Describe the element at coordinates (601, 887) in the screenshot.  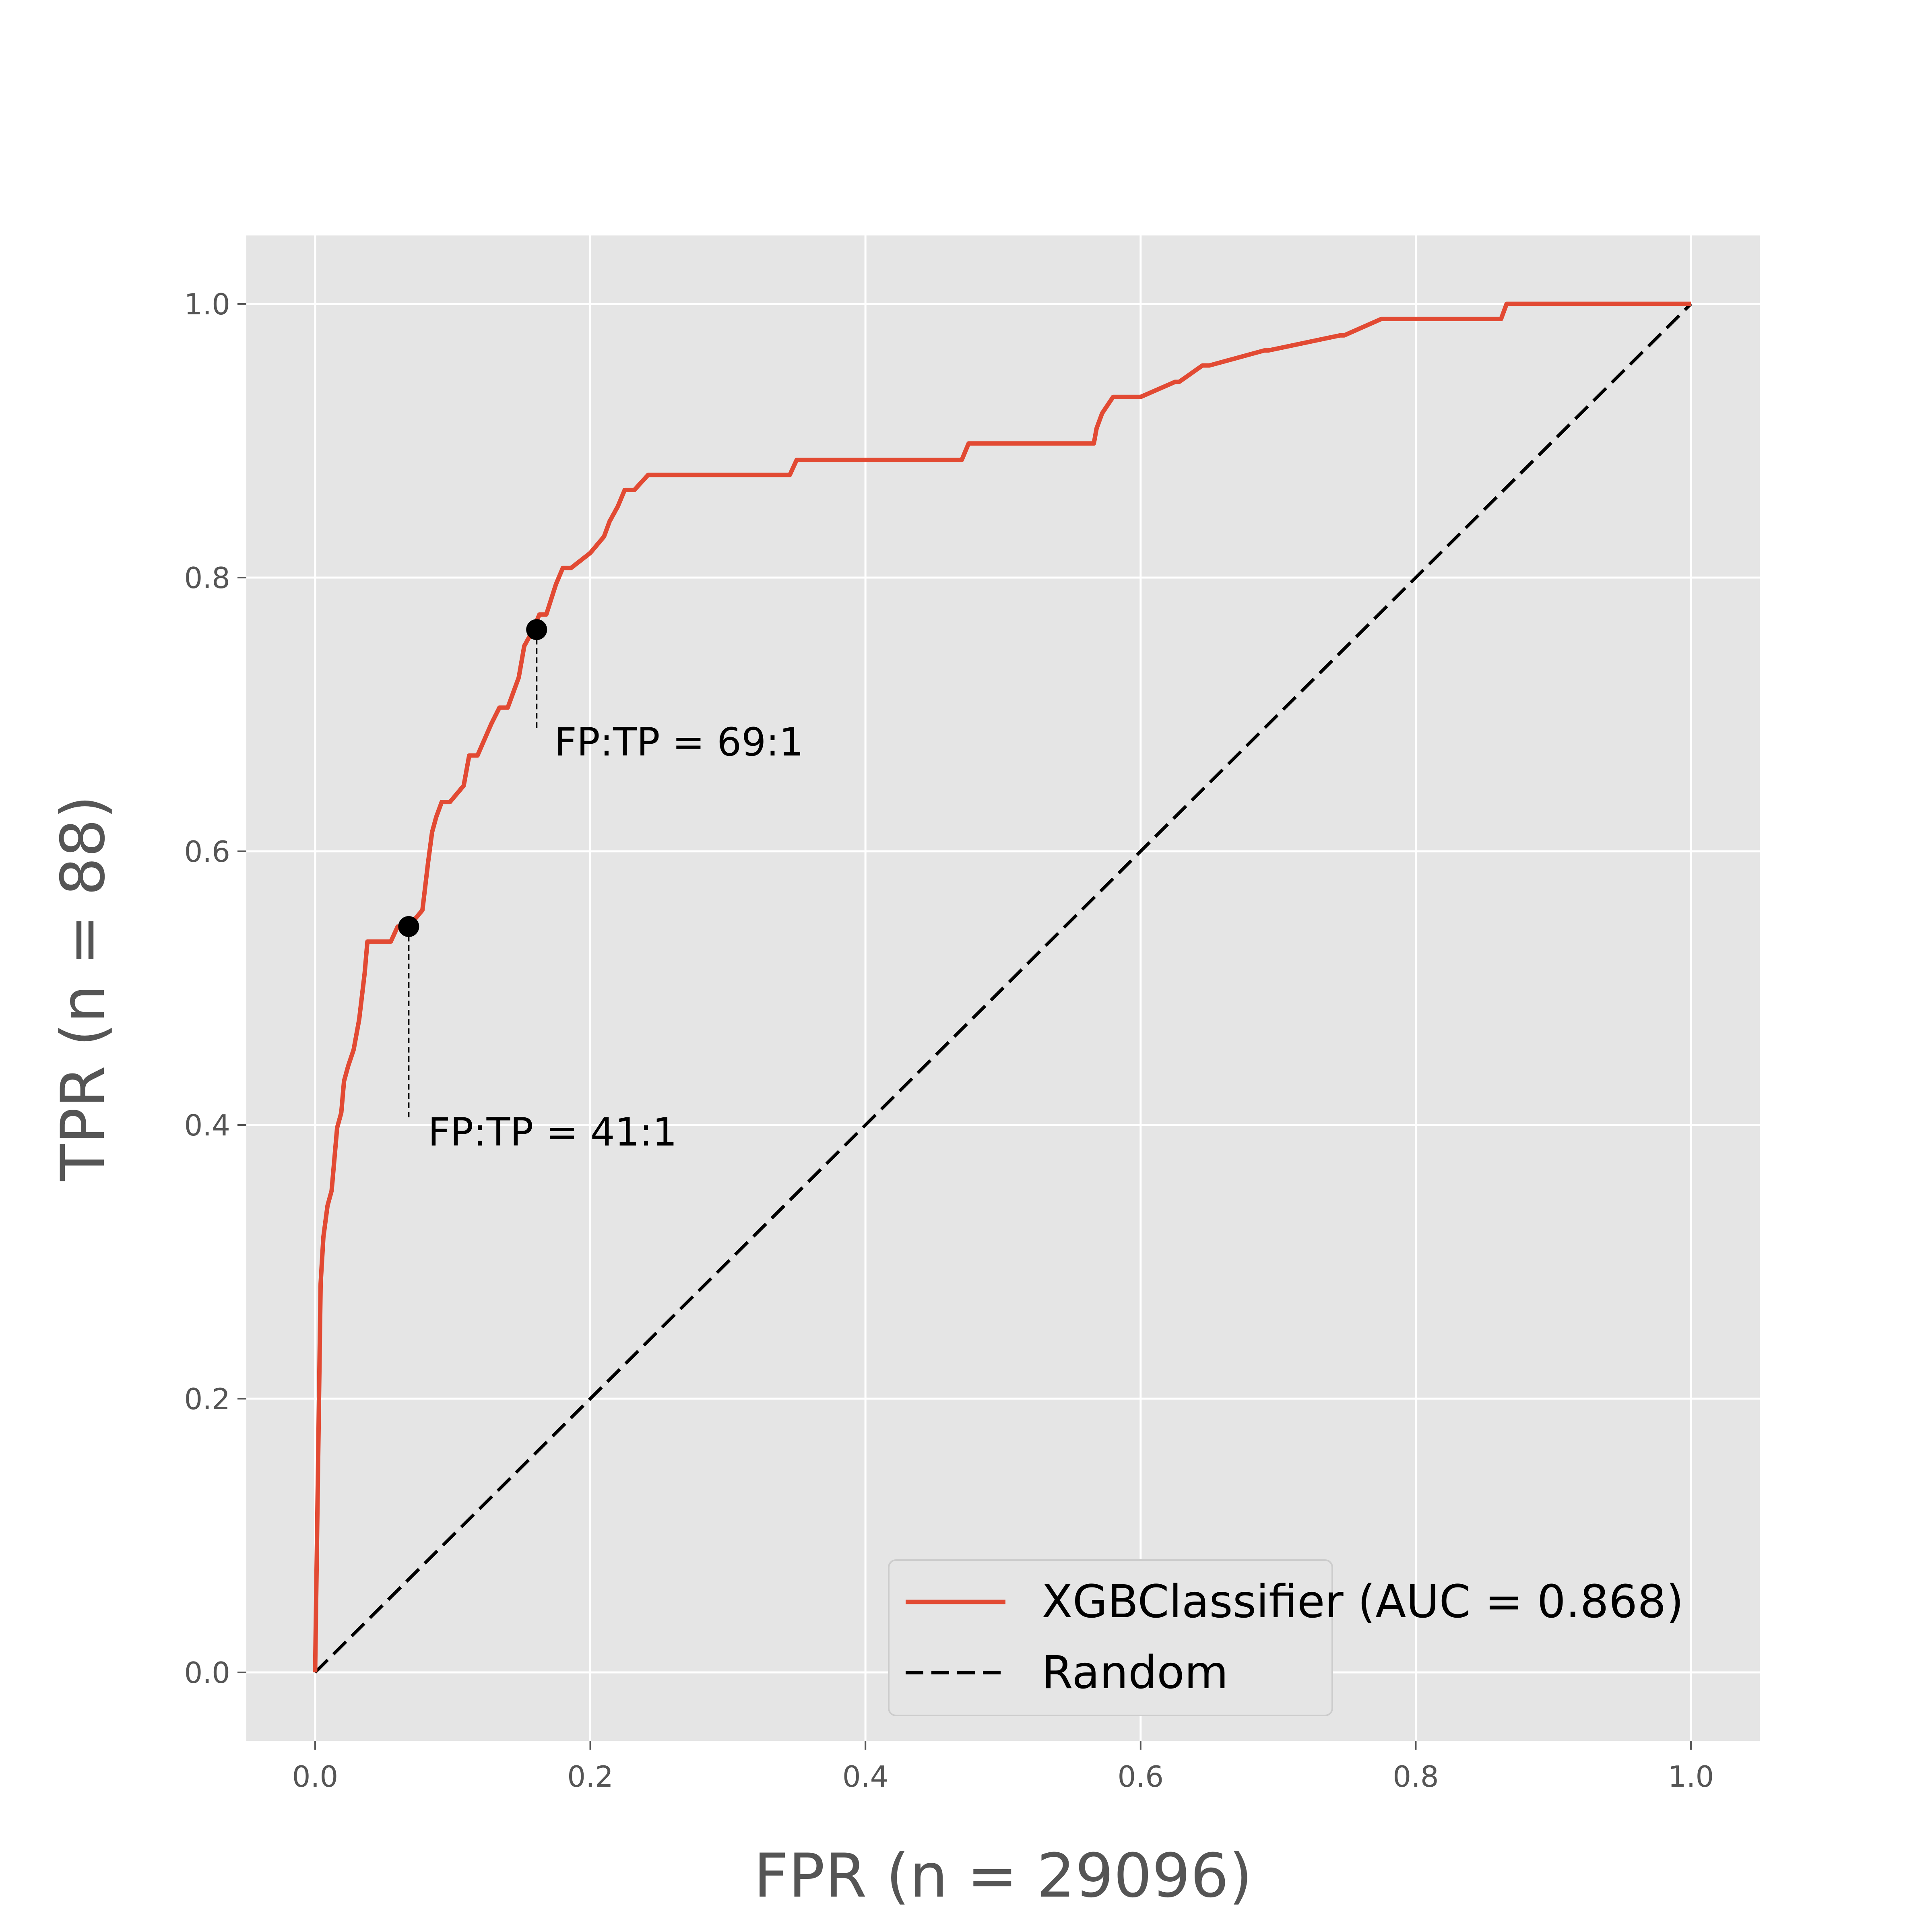
I see `annotations: FP:TP = 41:1 FP:TP = 69:1` at that location.